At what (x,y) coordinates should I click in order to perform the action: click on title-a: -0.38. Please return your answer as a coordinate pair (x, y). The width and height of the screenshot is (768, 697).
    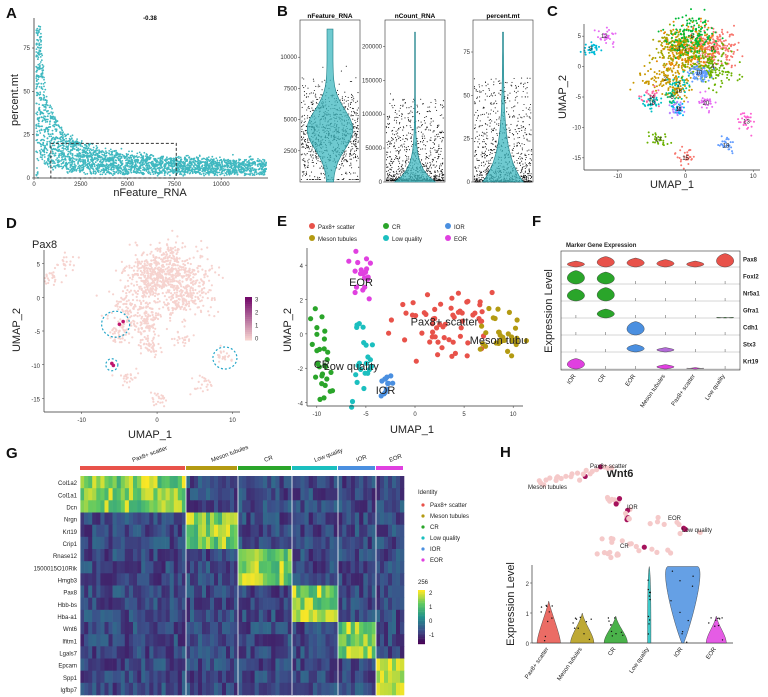
    Looking at the image, I should click on (150, 19).